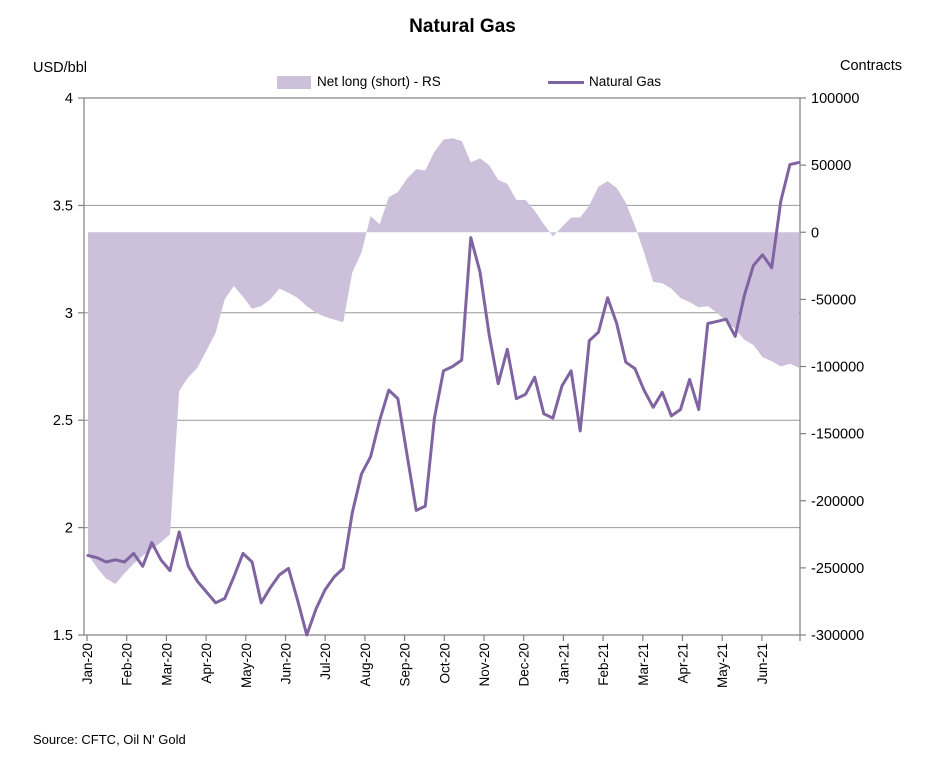  I want to click on natural-gas-line-swatch-icon, so click(566, 82).